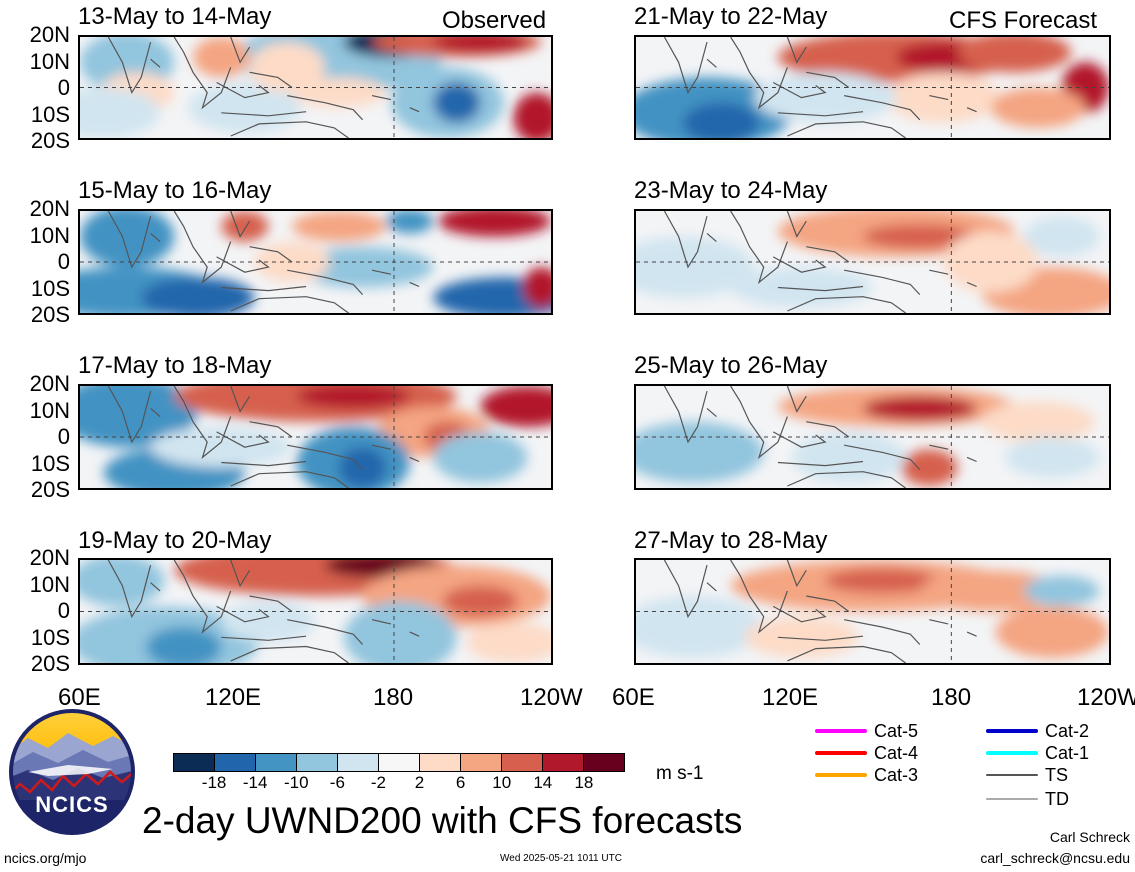 The height and width of the screenshot is (872, 1135). Describe the element at coordinates (551, 697) in the screenshot. I see `lon-label-120w: 120W` at that location.